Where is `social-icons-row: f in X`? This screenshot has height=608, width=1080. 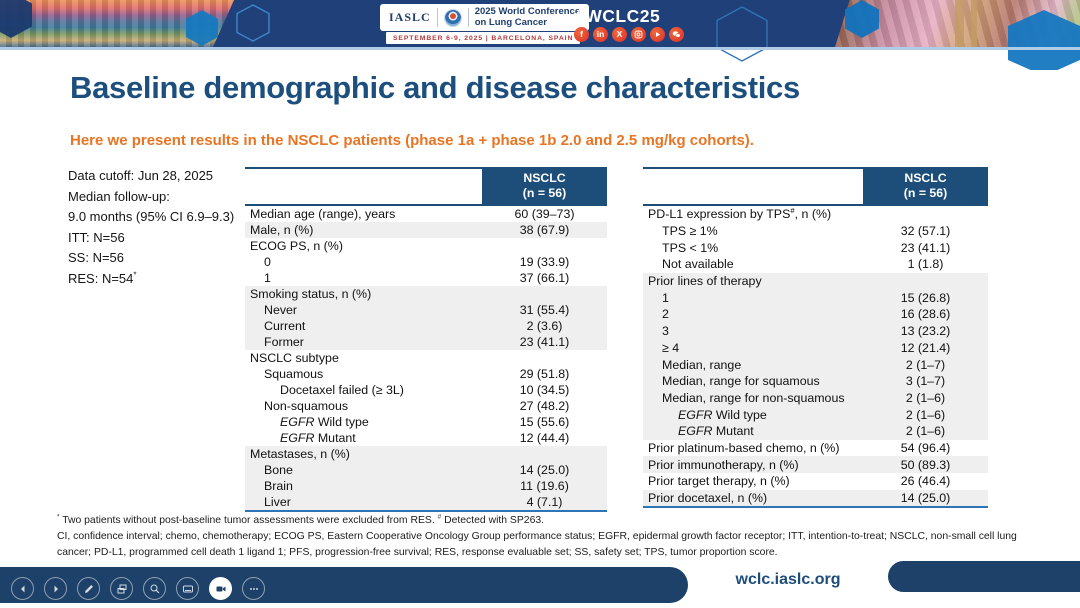
social-icons-row: f in X is located at coordinates (629, 34).